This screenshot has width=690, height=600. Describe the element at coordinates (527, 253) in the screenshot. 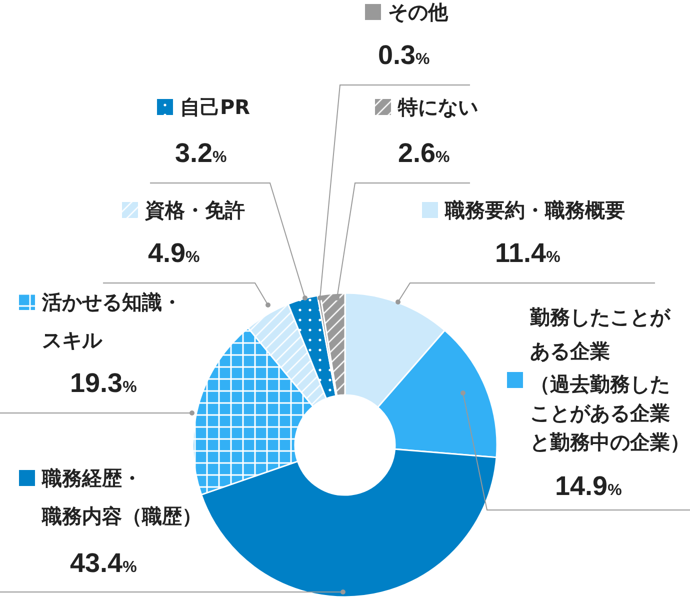

I see `data-label: 11.4%` at that location.